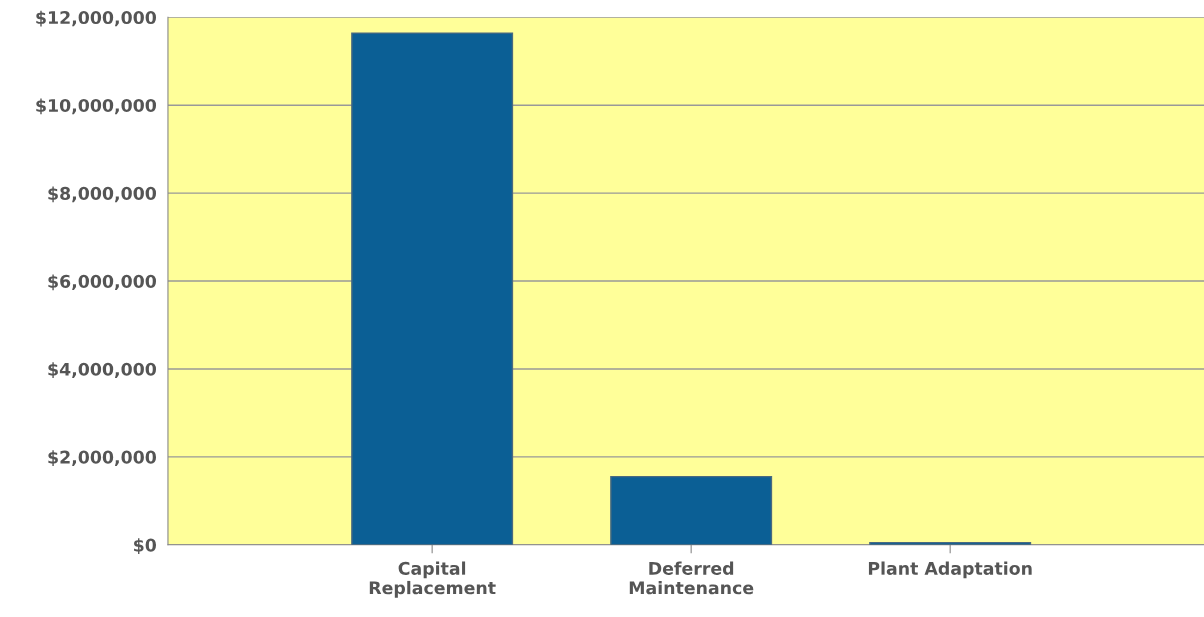 Image resolution: width=1204 pixels, height=617 pixels. What do you see at coordinates (145, 546) in the screenshot?
I see `y-tick-label: $0` at bounding box center [145, 546].